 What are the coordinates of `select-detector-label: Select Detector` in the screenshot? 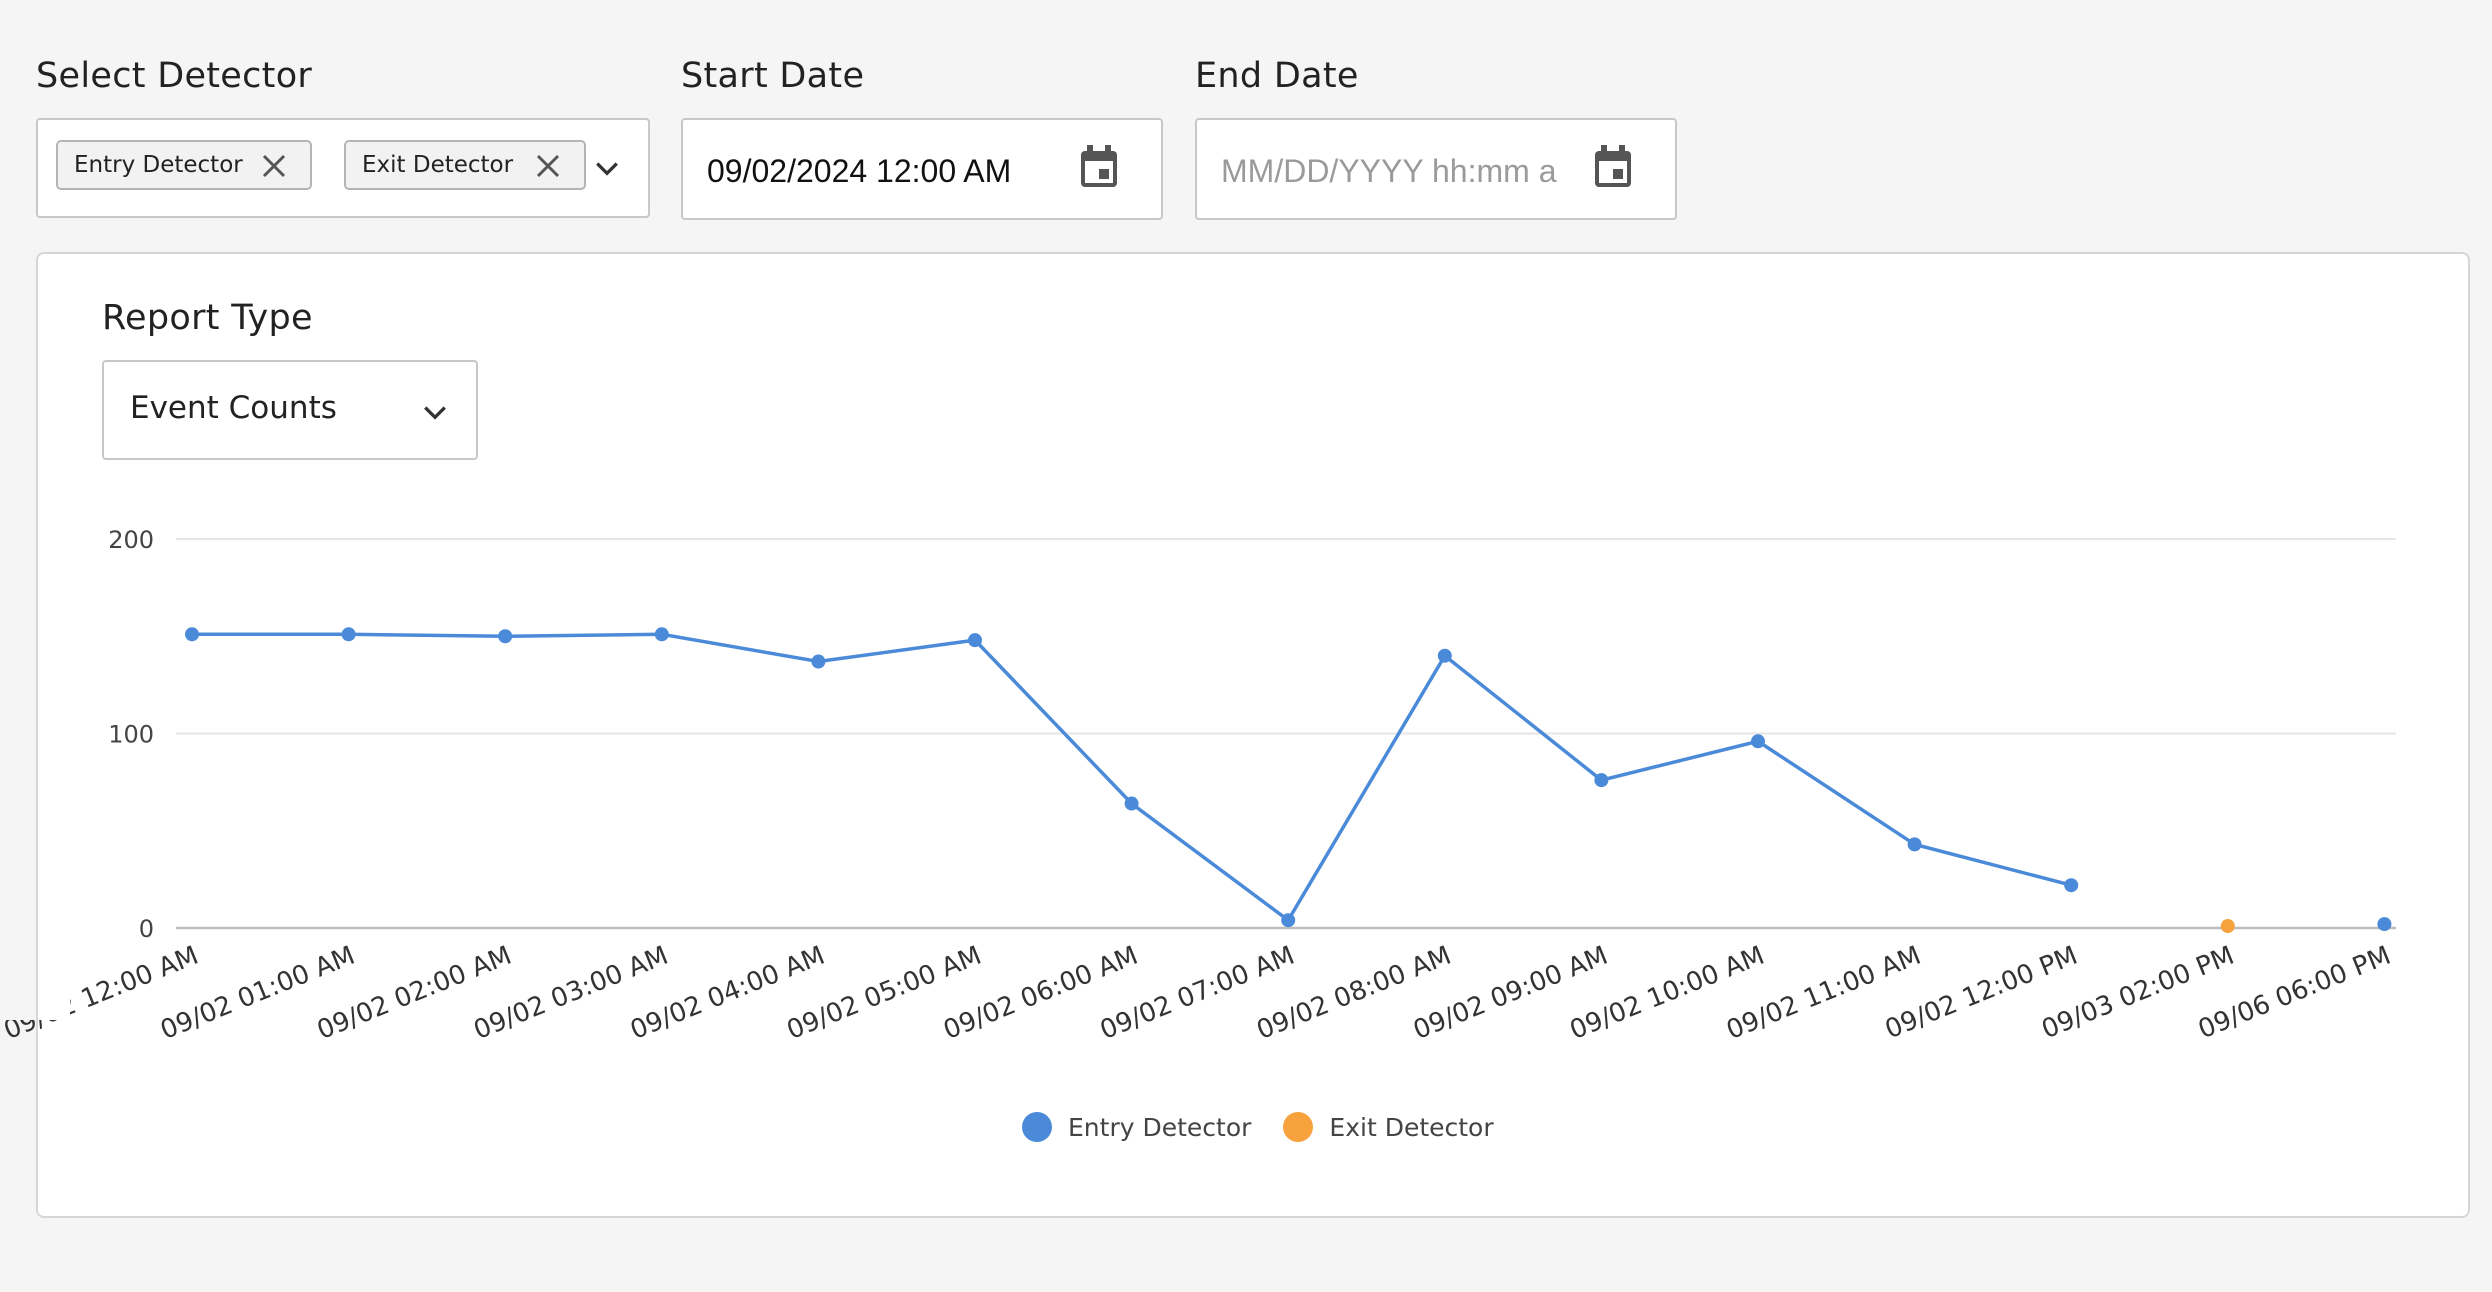 It's located at (174, 76).